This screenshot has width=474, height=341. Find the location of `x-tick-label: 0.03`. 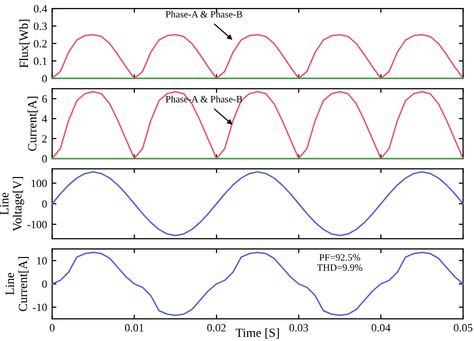

x-tick-label: 0.03 is located at coordinates (298, 328).